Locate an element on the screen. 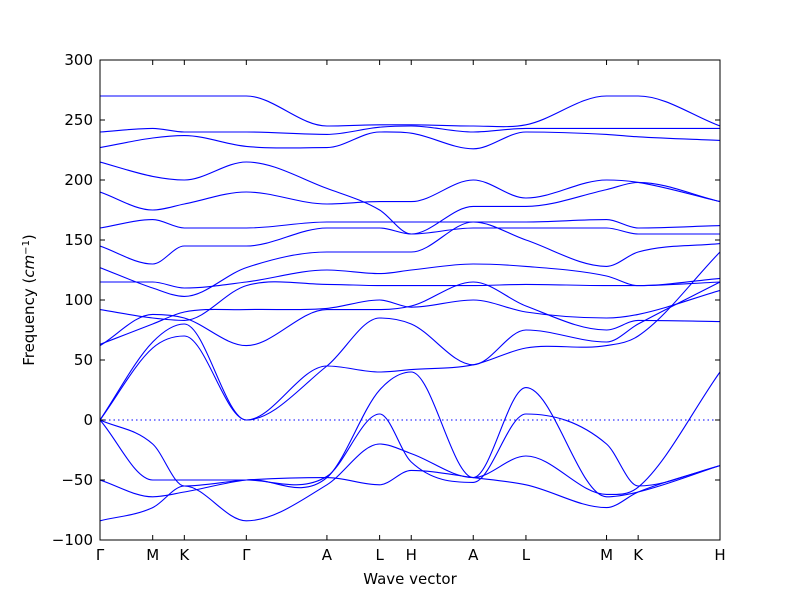 The image size is (800, 600). y-tick-label: 0 is located at coordinates (88, 420).